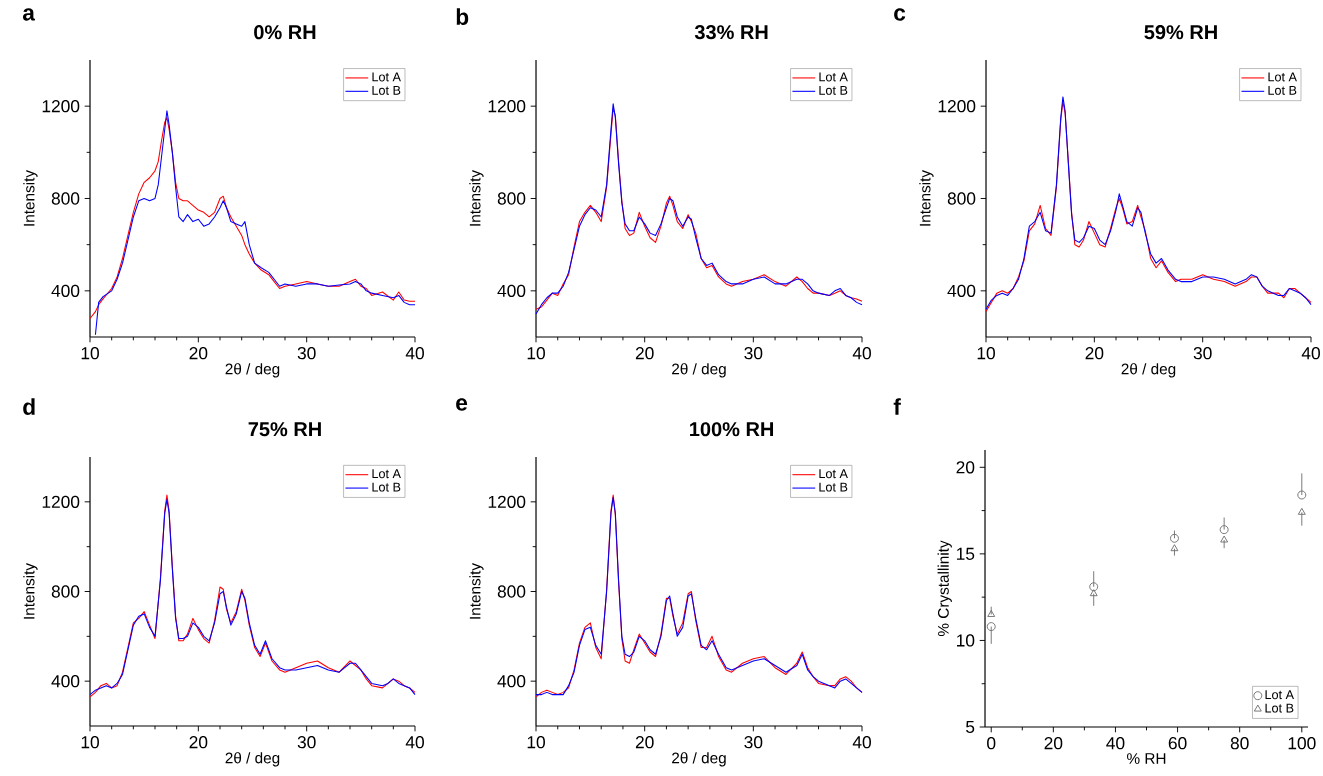  What do you see at coordinates (462, 16) in the screenshot?
I see `text: b` at bounding box center [462, 16].